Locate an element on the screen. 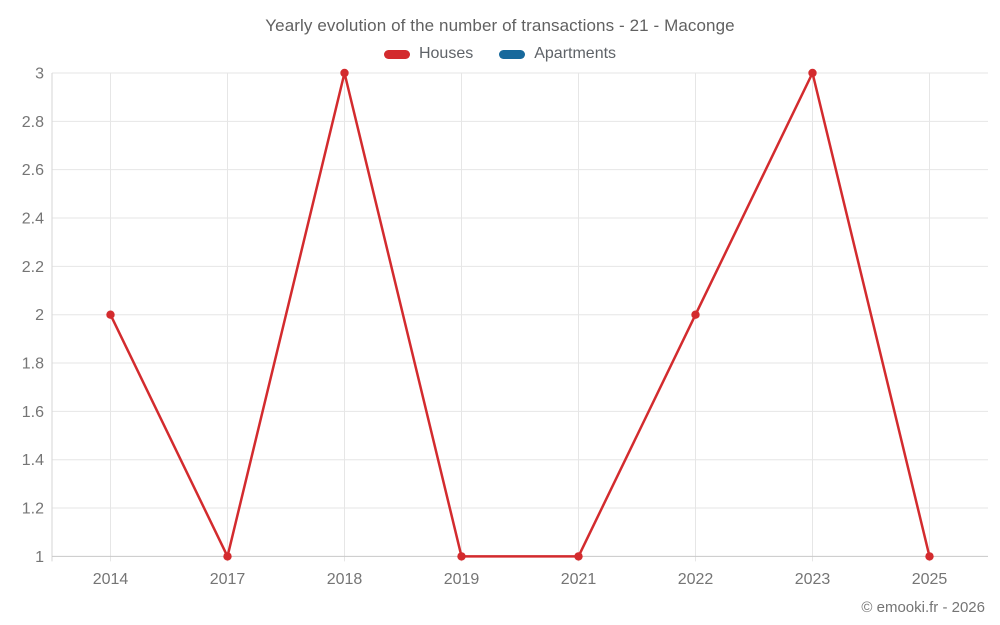 This screenshot has height=625, width=1000. legend-item-houses: Houses is located at coordinates (428, 54).